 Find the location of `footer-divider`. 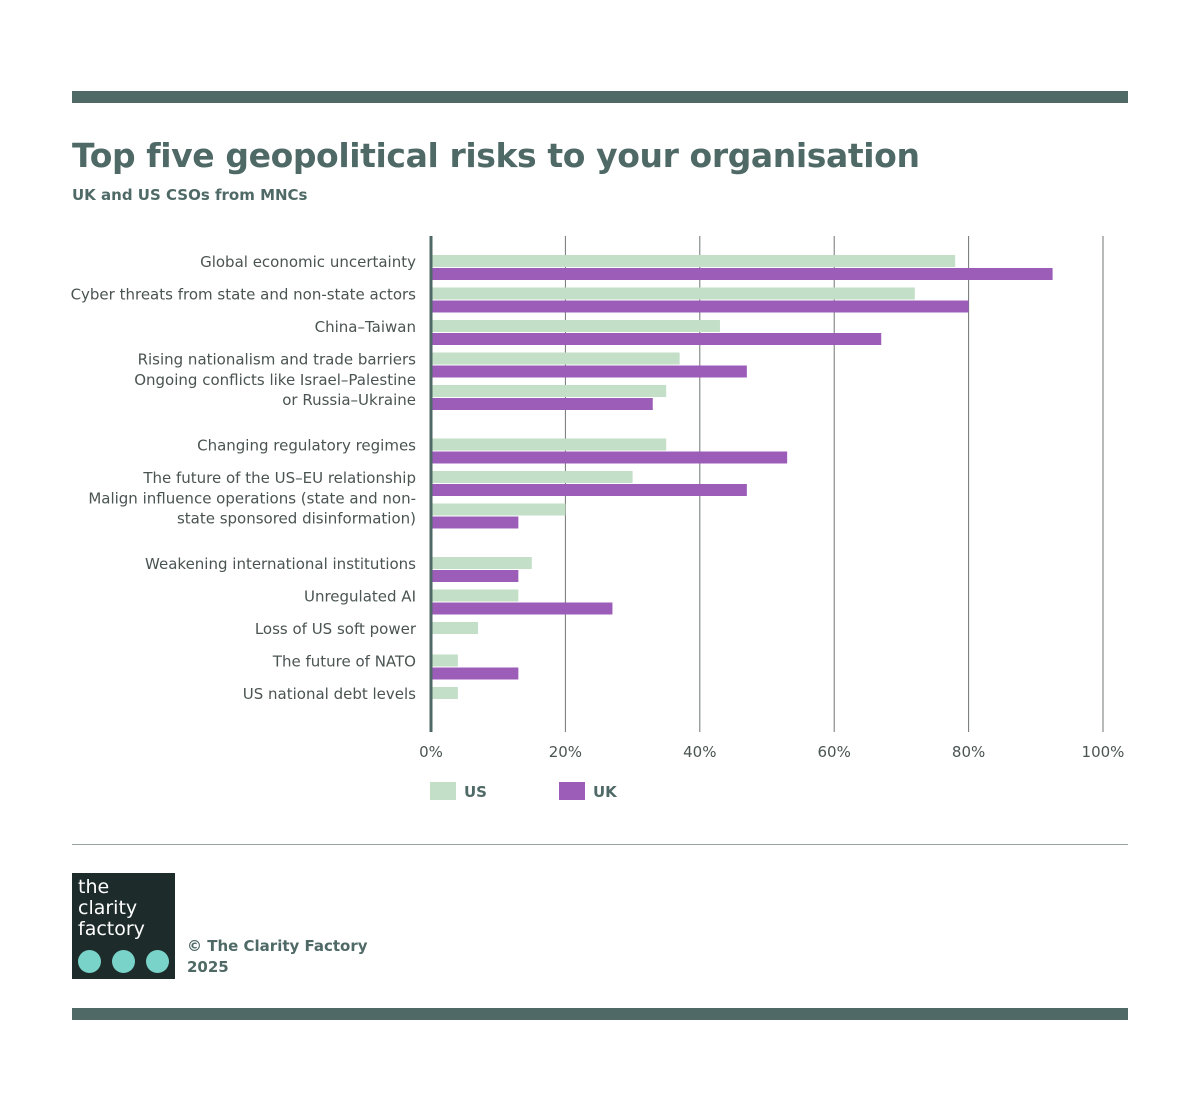

footer-divider is located at coordinates (600, 844).